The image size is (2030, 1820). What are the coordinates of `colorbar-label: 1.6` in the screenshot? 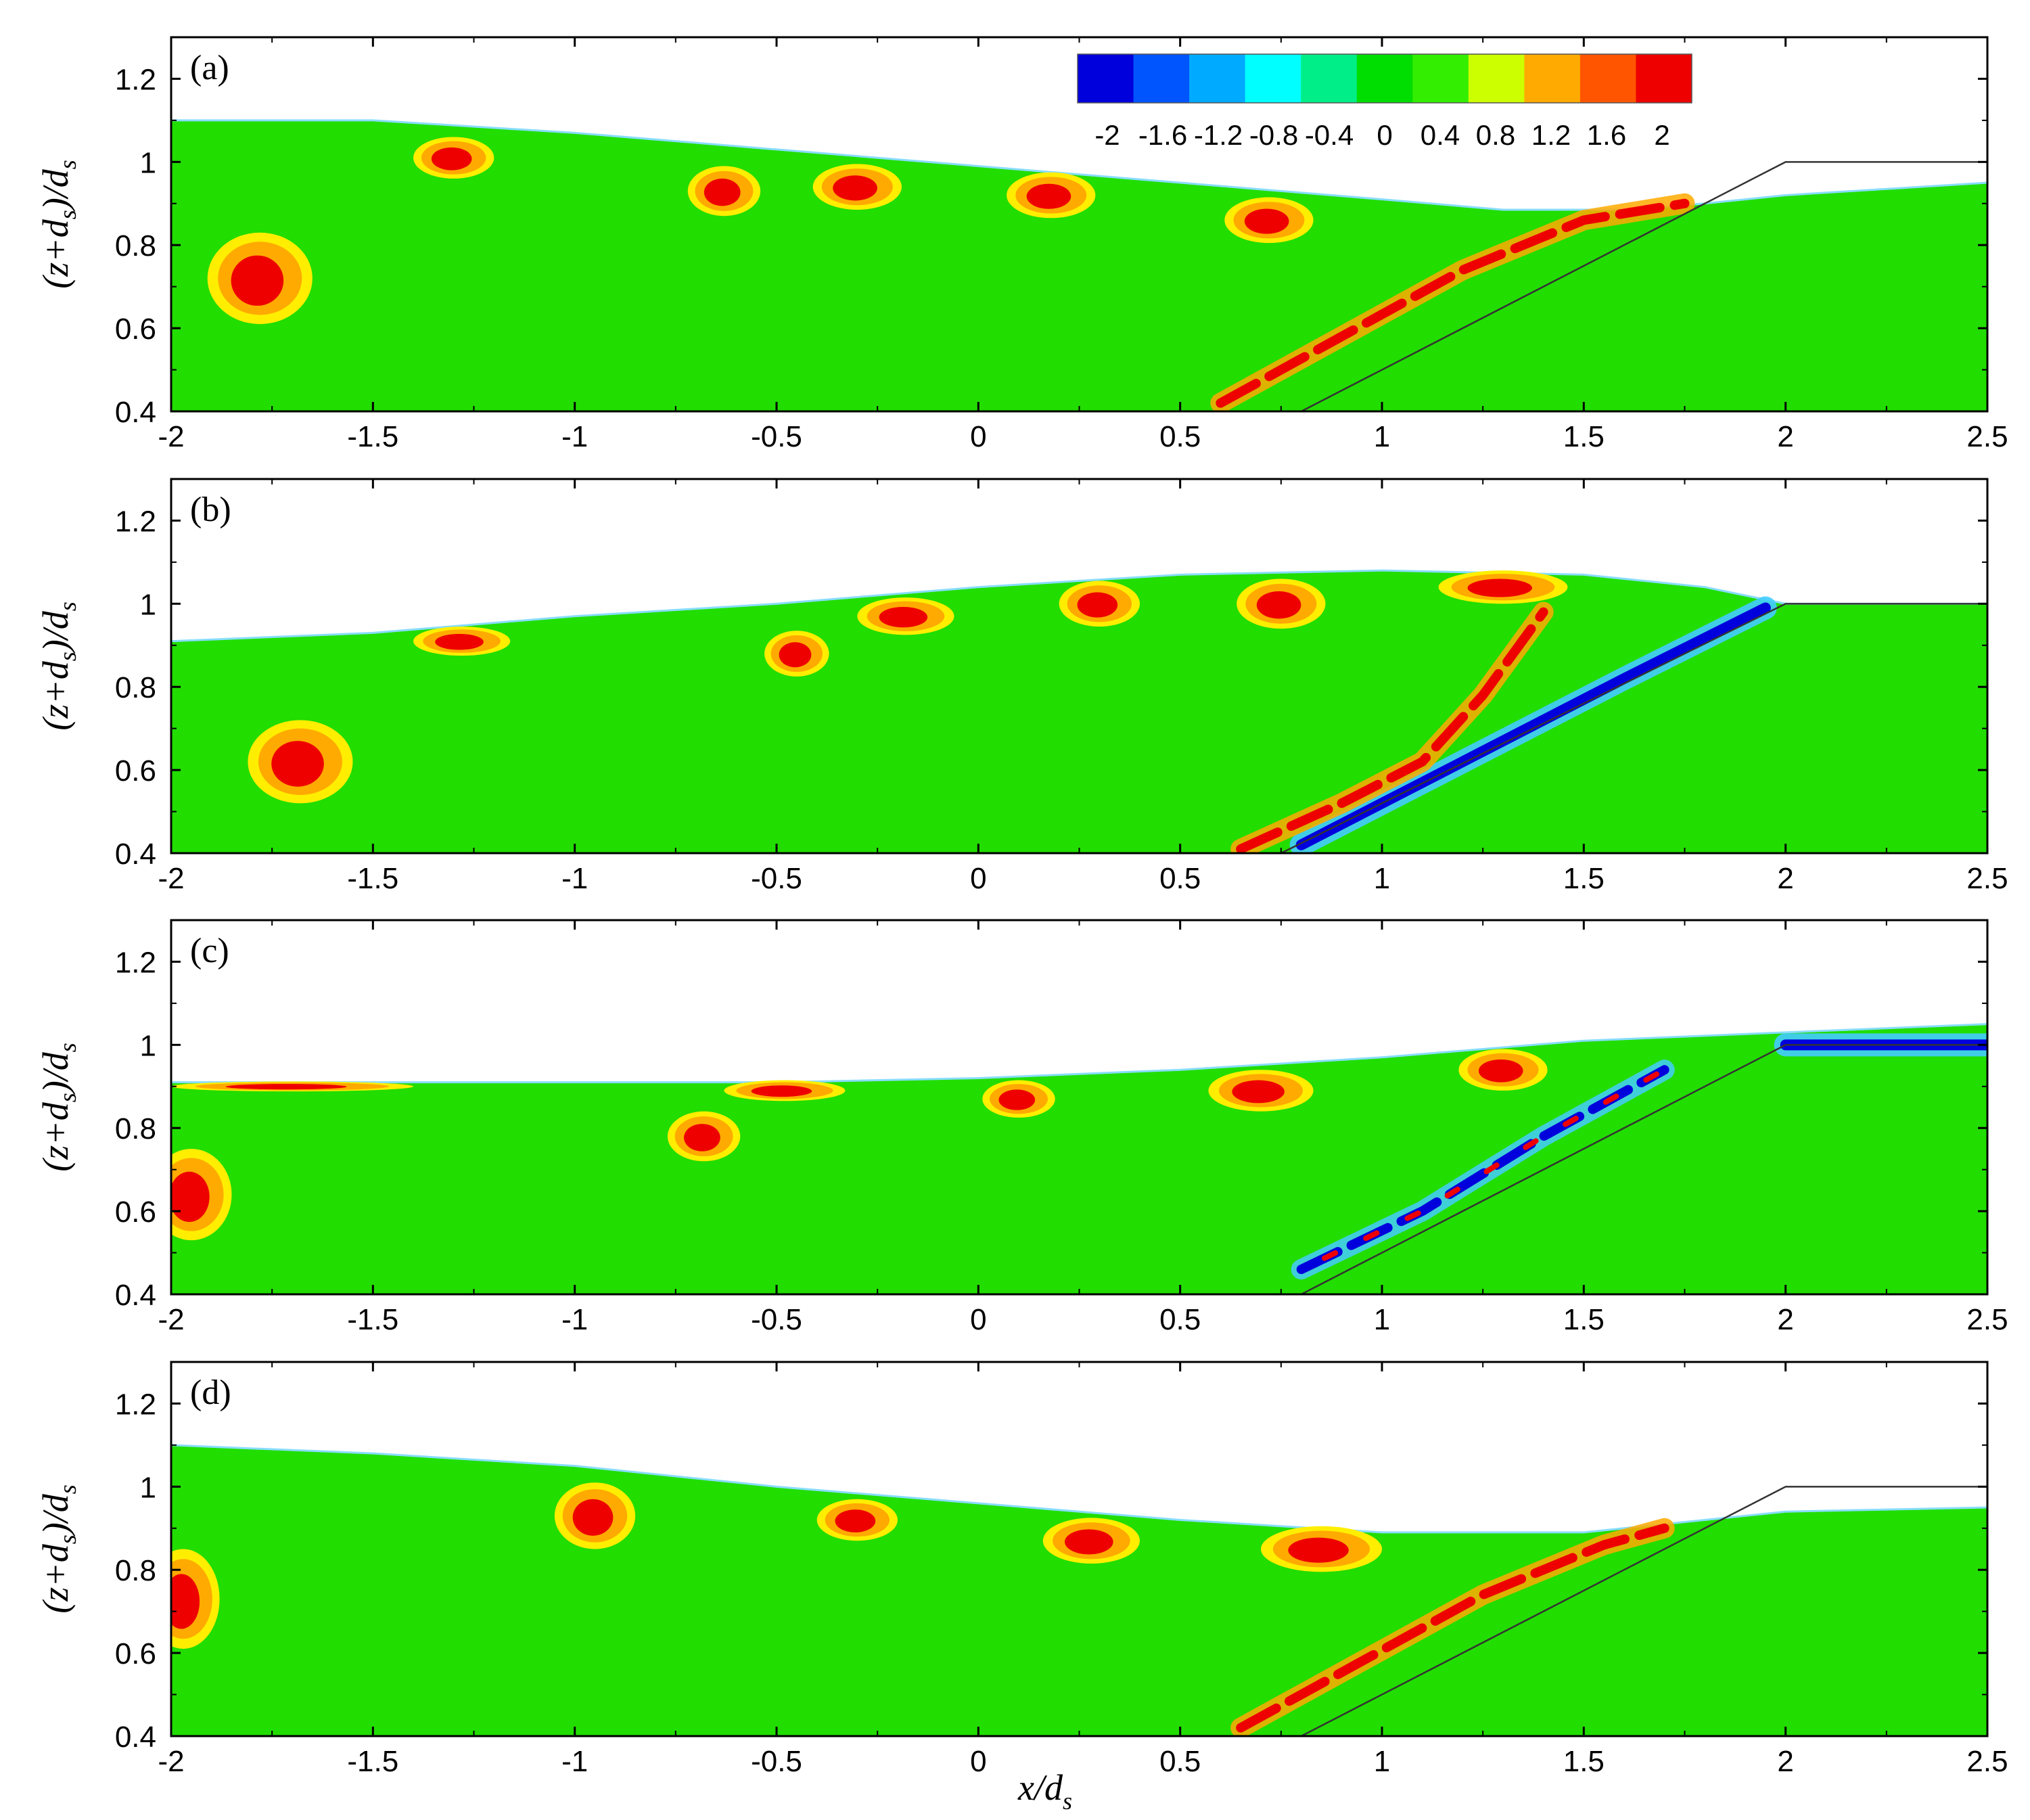 It's located at (1606, 135).